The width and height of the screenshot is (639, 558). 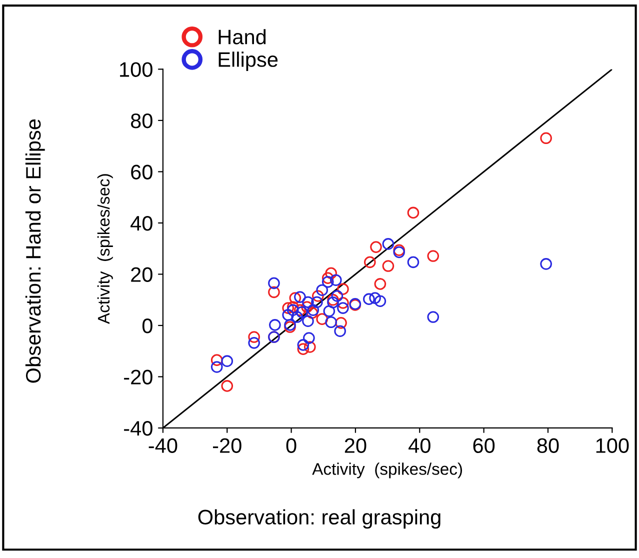 I want to click on y-tick-label: -20, so click(x=138, y=377).